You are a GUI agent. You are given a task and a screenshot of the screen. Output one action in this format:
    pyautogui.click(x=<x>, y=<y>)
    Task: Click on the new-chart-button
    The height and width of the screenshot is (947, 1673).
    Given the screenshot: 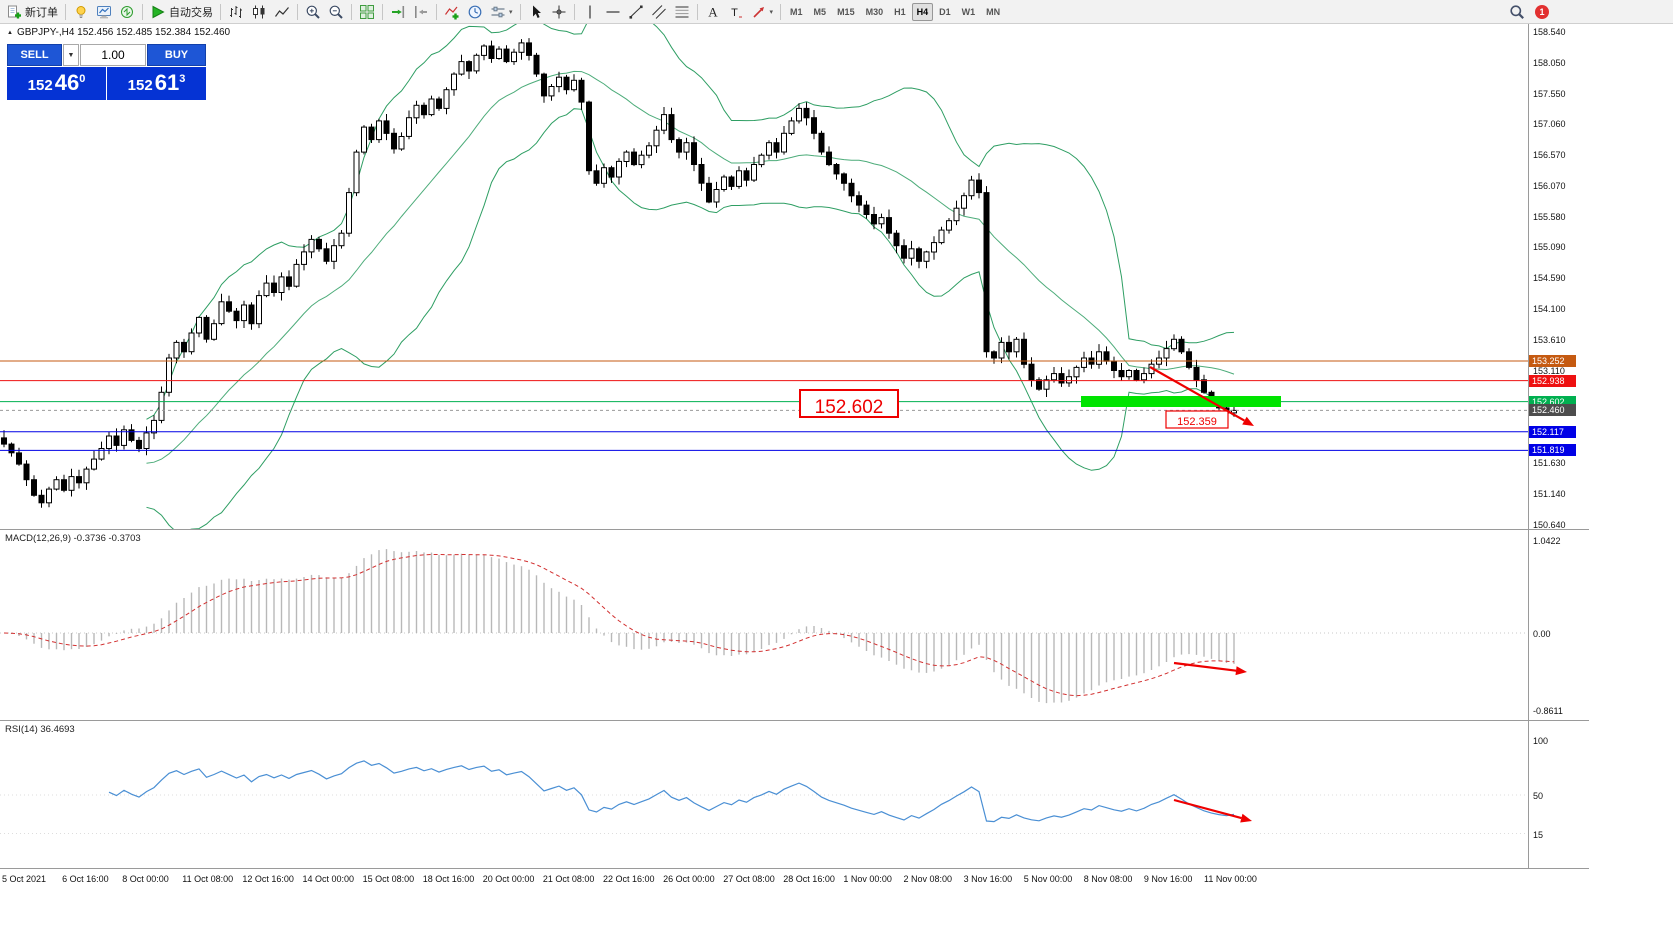 What is the action you would take?
    pyautogui.click(x=81, y=12)
    